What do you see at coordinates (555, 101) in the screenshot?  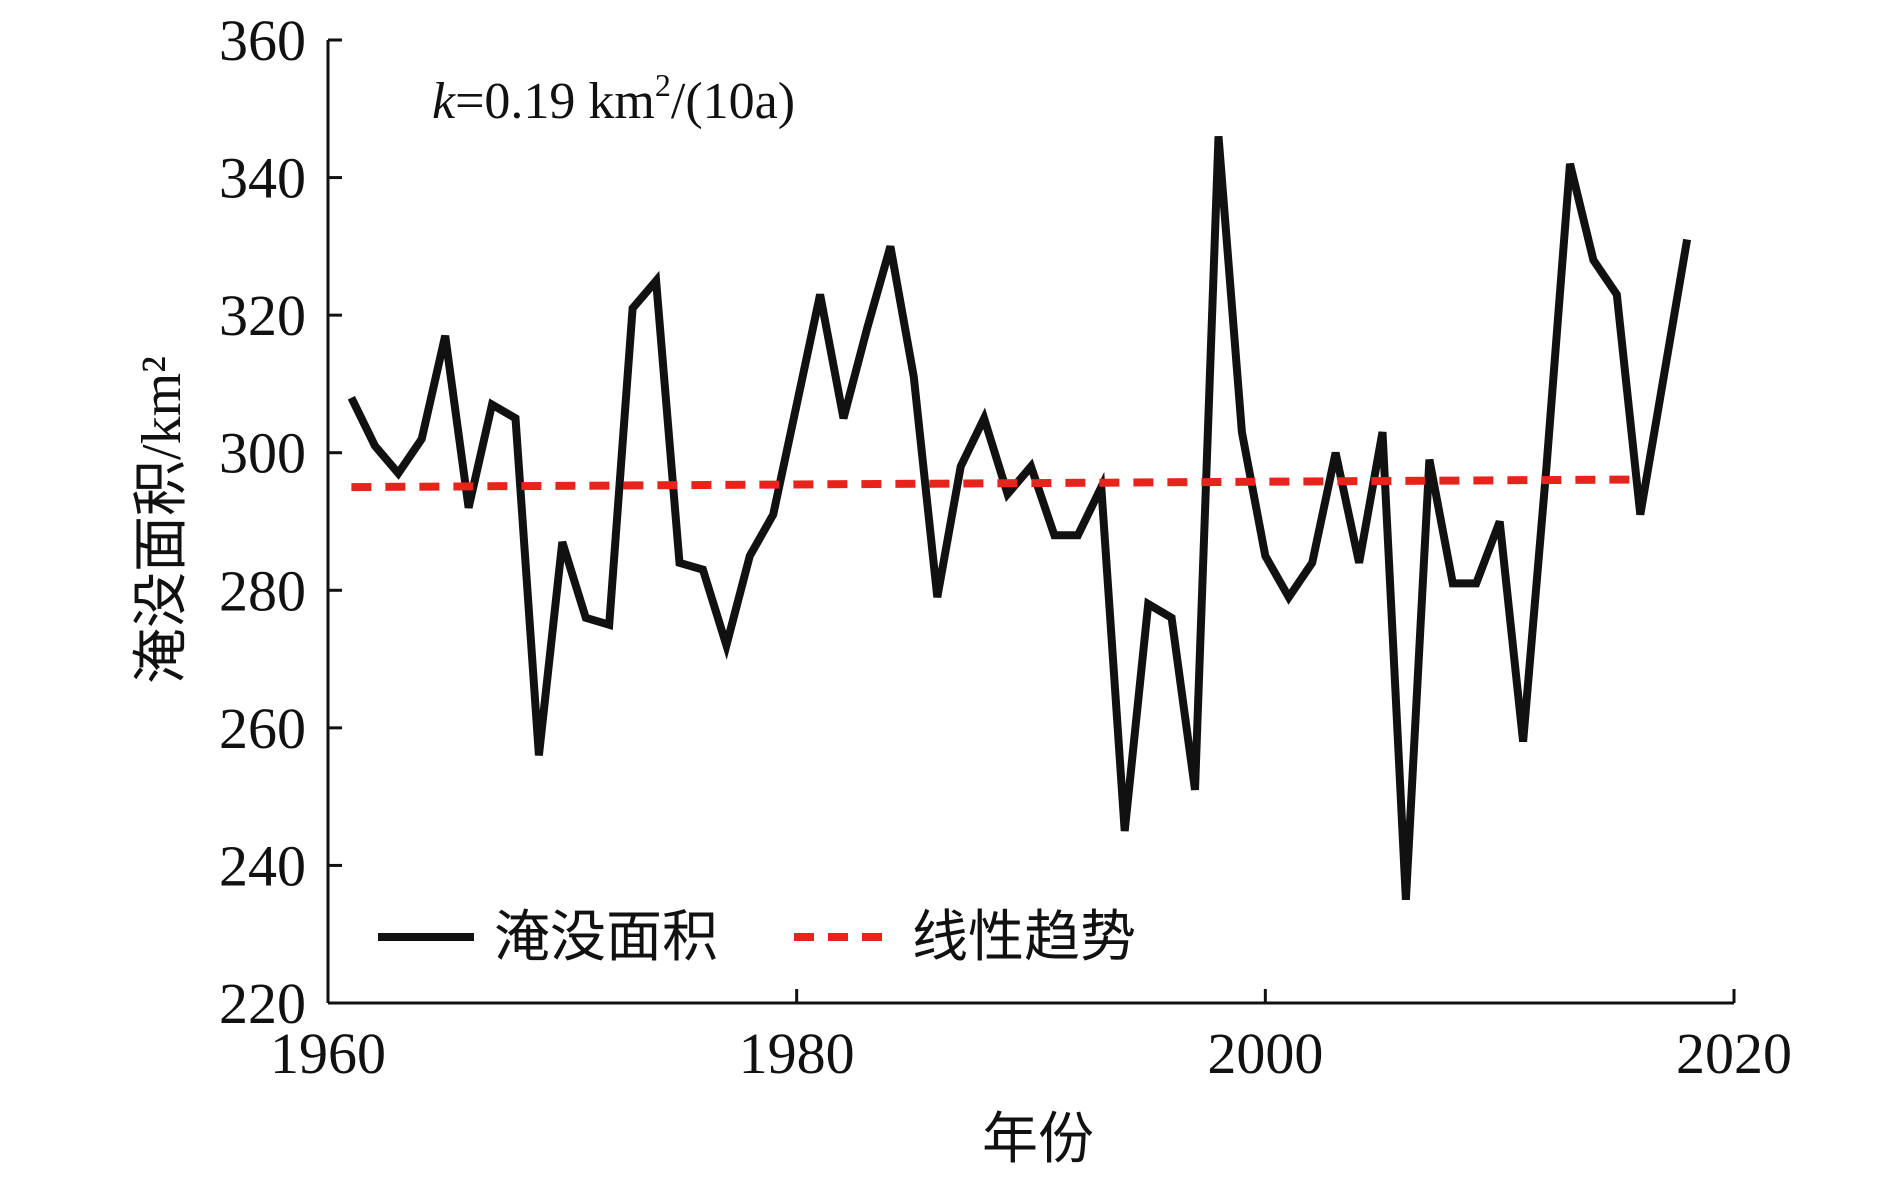 I see `annotation-value: =0.19 km` at bounding box center [555, 101].